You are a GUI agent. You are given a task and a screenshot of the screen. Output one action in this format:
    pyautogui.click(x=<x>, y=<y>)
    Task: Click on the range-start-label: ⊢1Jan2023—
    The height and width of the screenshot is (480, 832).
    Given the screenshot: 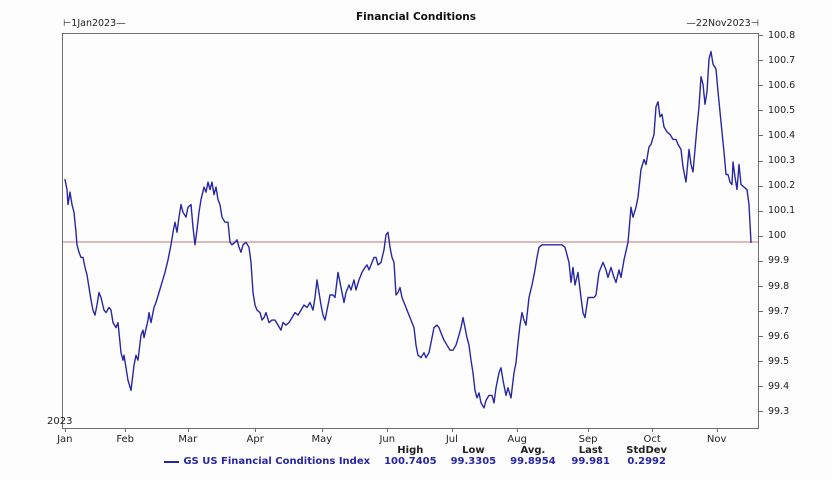 What is the action you would take?
    pyautogui.click(x=94, y=23)
    